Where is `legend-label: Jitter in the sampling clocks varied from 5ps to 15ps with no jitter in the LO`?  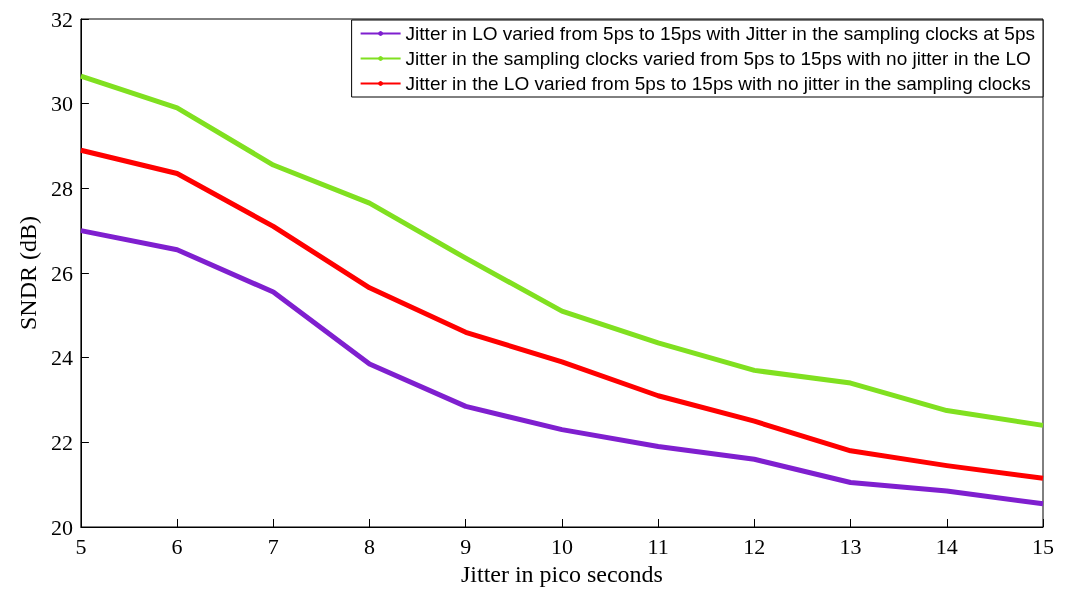
legend-label: Jitter in the sampling clocks varied from 5ps to 15ps with no jitter in the LO is located at coordinates (718, 58).